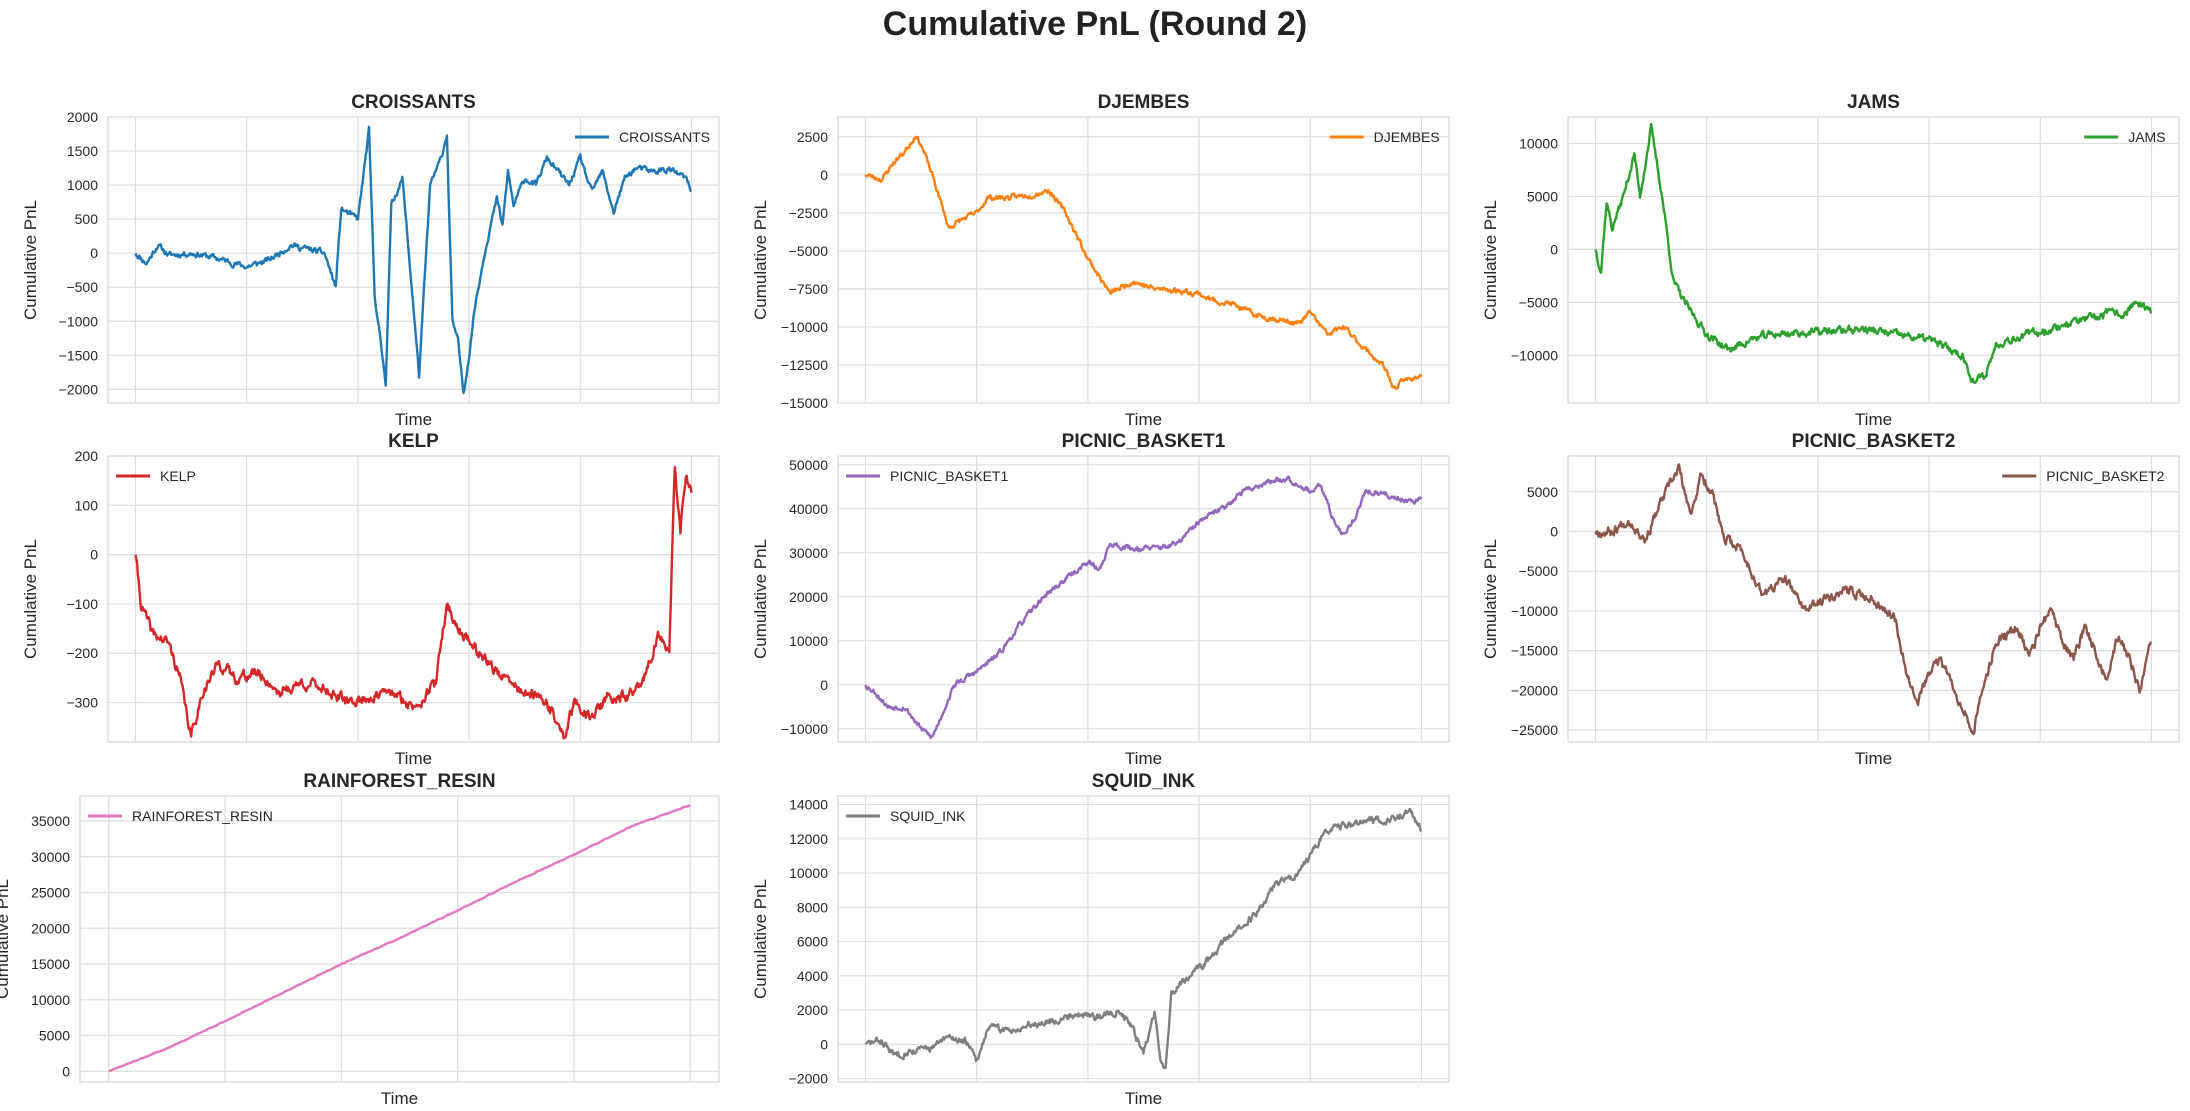 This screenshot has width=2190, height=1111. What do you see at coordinates (804, 365) in the screenshot?
I see `y-tick-label: −12500` at bounding box center [804, 365].